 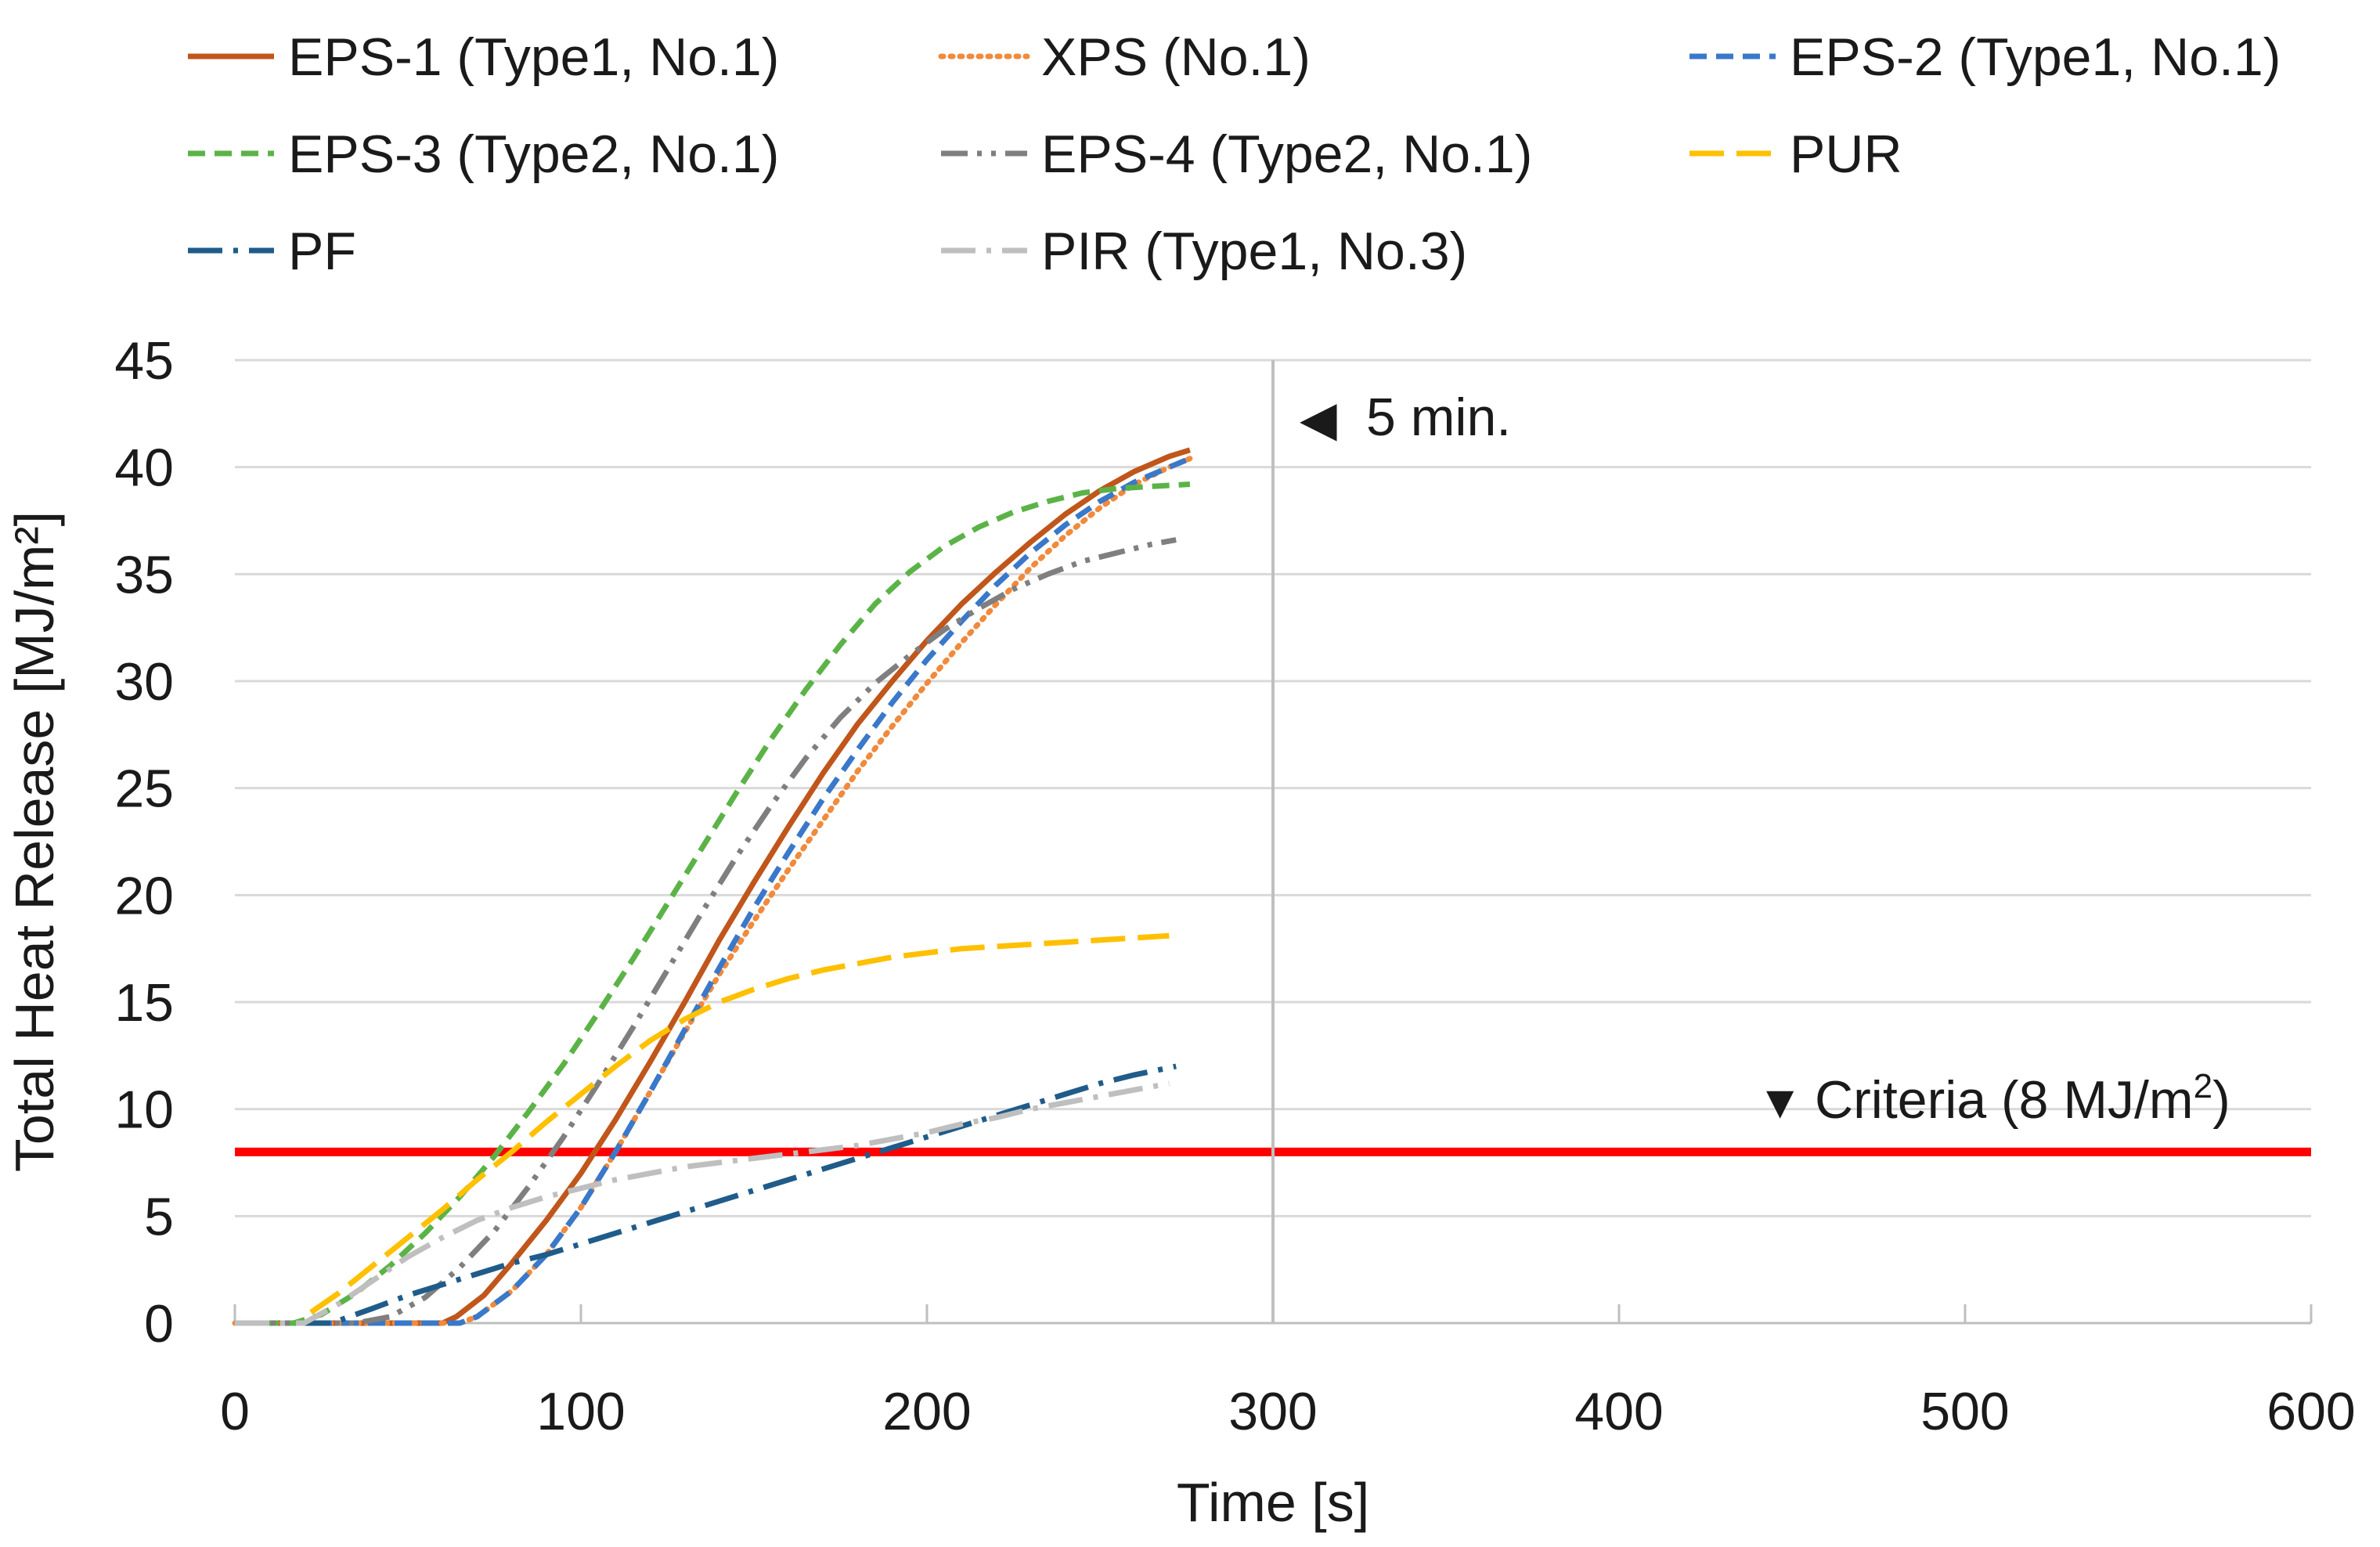 I want to click on y-tick-label-10: 10, so click(x=144, y=1110).